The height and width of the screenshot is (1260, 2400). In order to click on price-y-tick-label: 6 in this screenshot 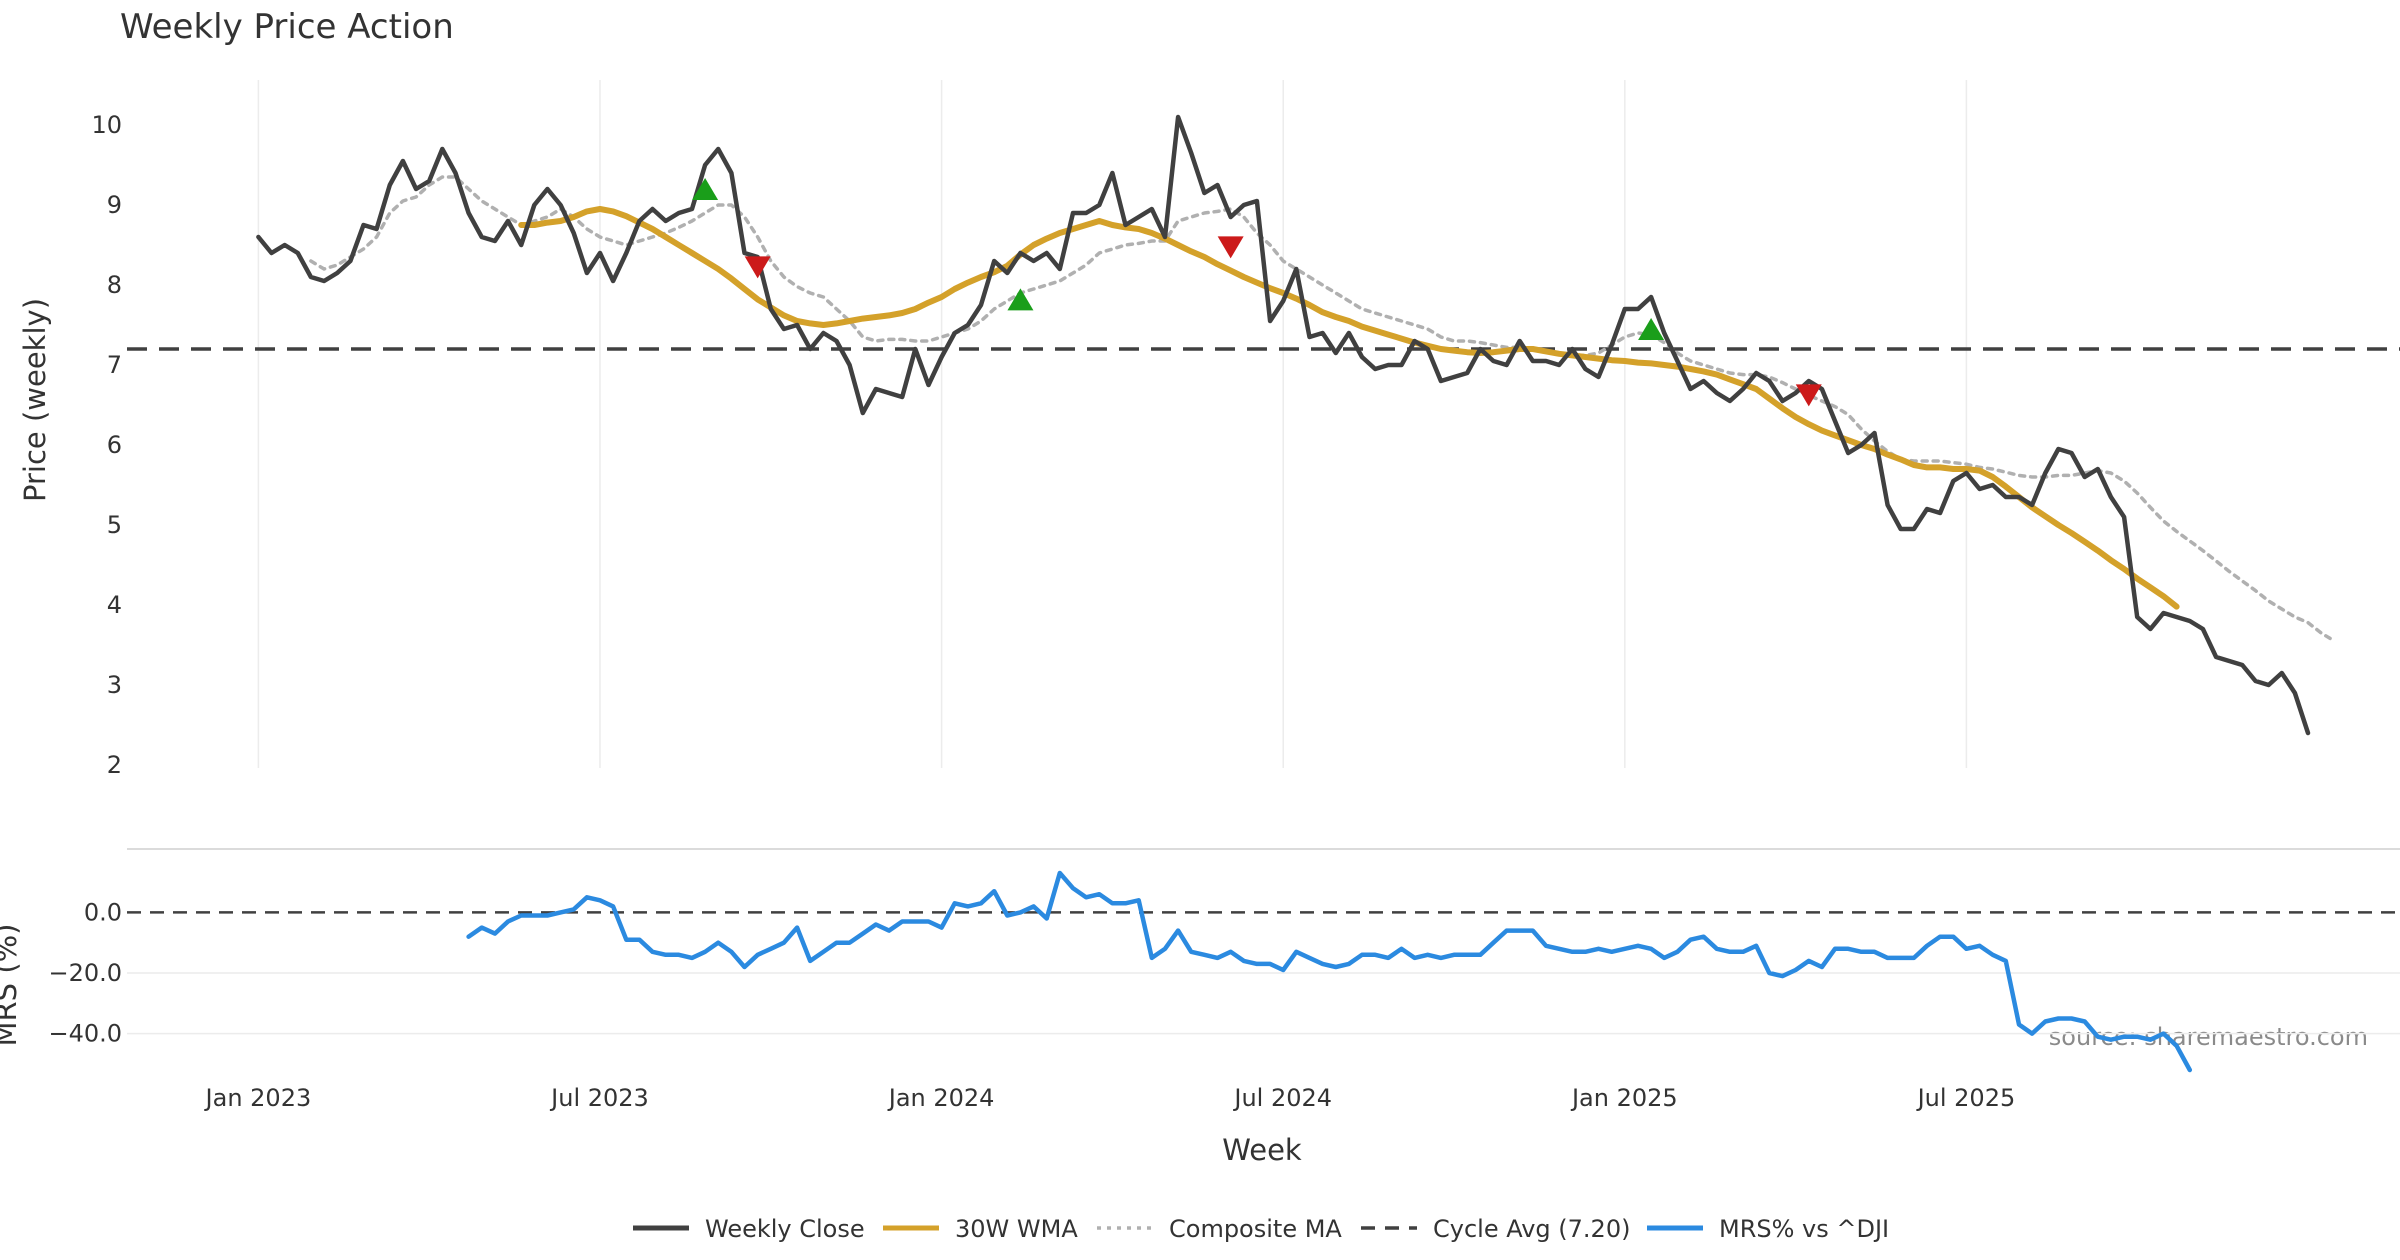, I will do `click(114, 445)`.